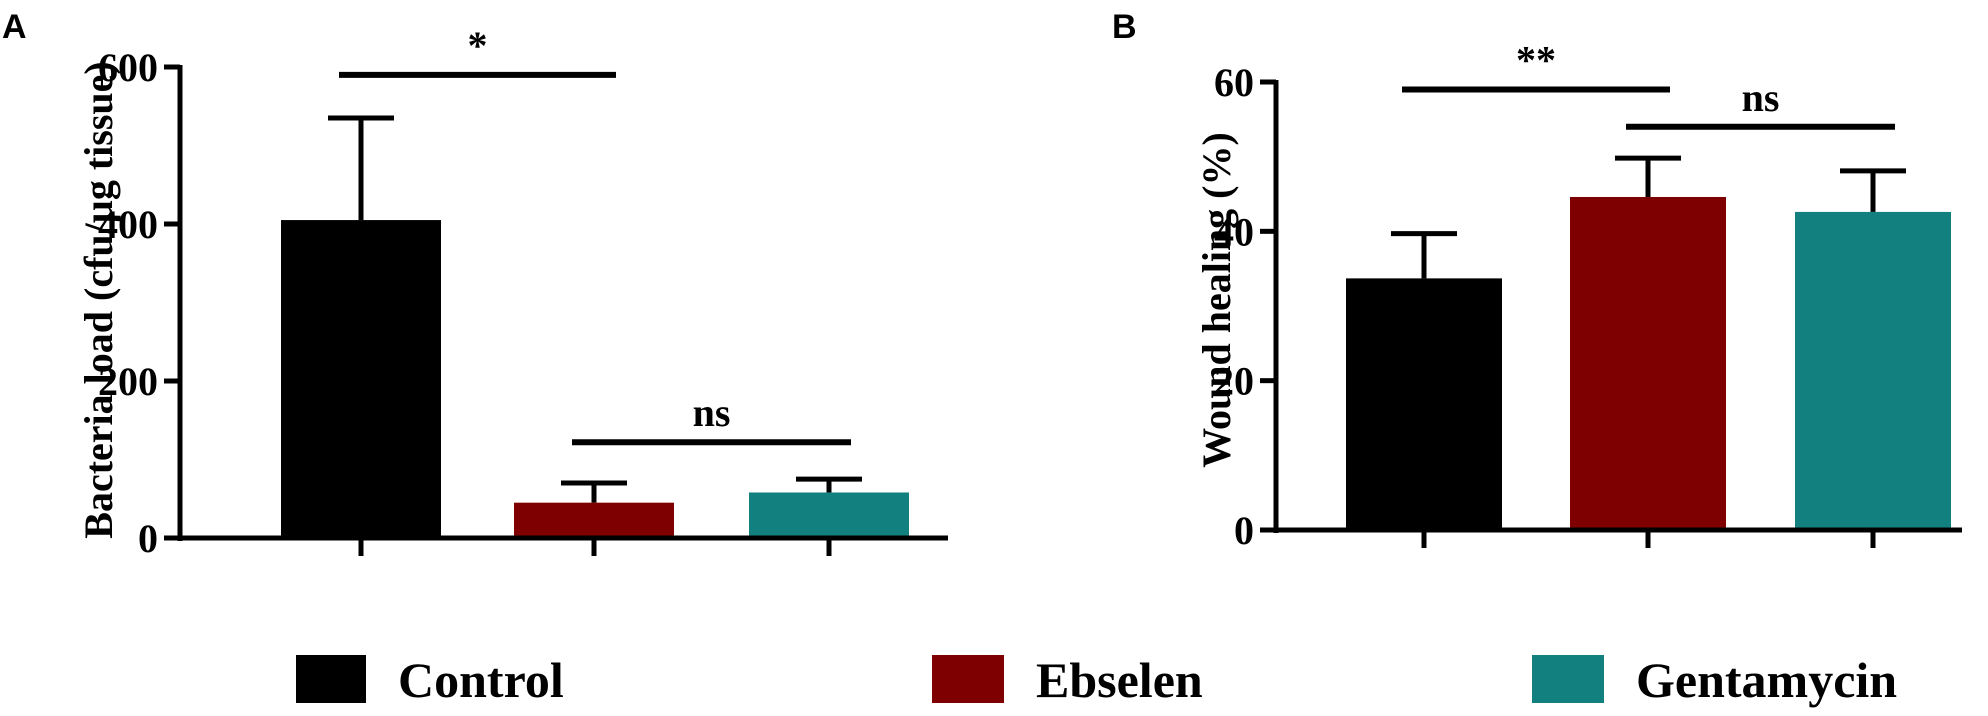  What do you see at coordinates (1424, 404) in the screenshot?
I see `panel-b-bar-control` at bounding box center [1424, 404].